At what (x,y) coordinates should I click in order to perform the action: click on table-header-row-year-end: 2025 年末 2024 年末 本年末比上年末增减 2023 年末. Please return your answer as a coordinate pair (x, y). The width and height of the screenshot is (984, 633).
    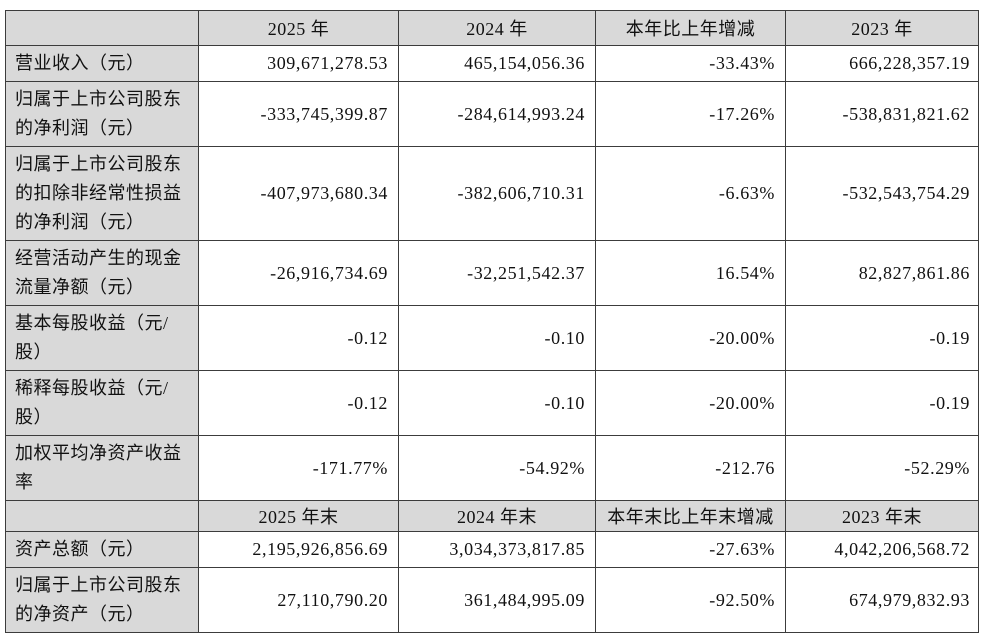
    Looking at the image, I should click on (492, 516).